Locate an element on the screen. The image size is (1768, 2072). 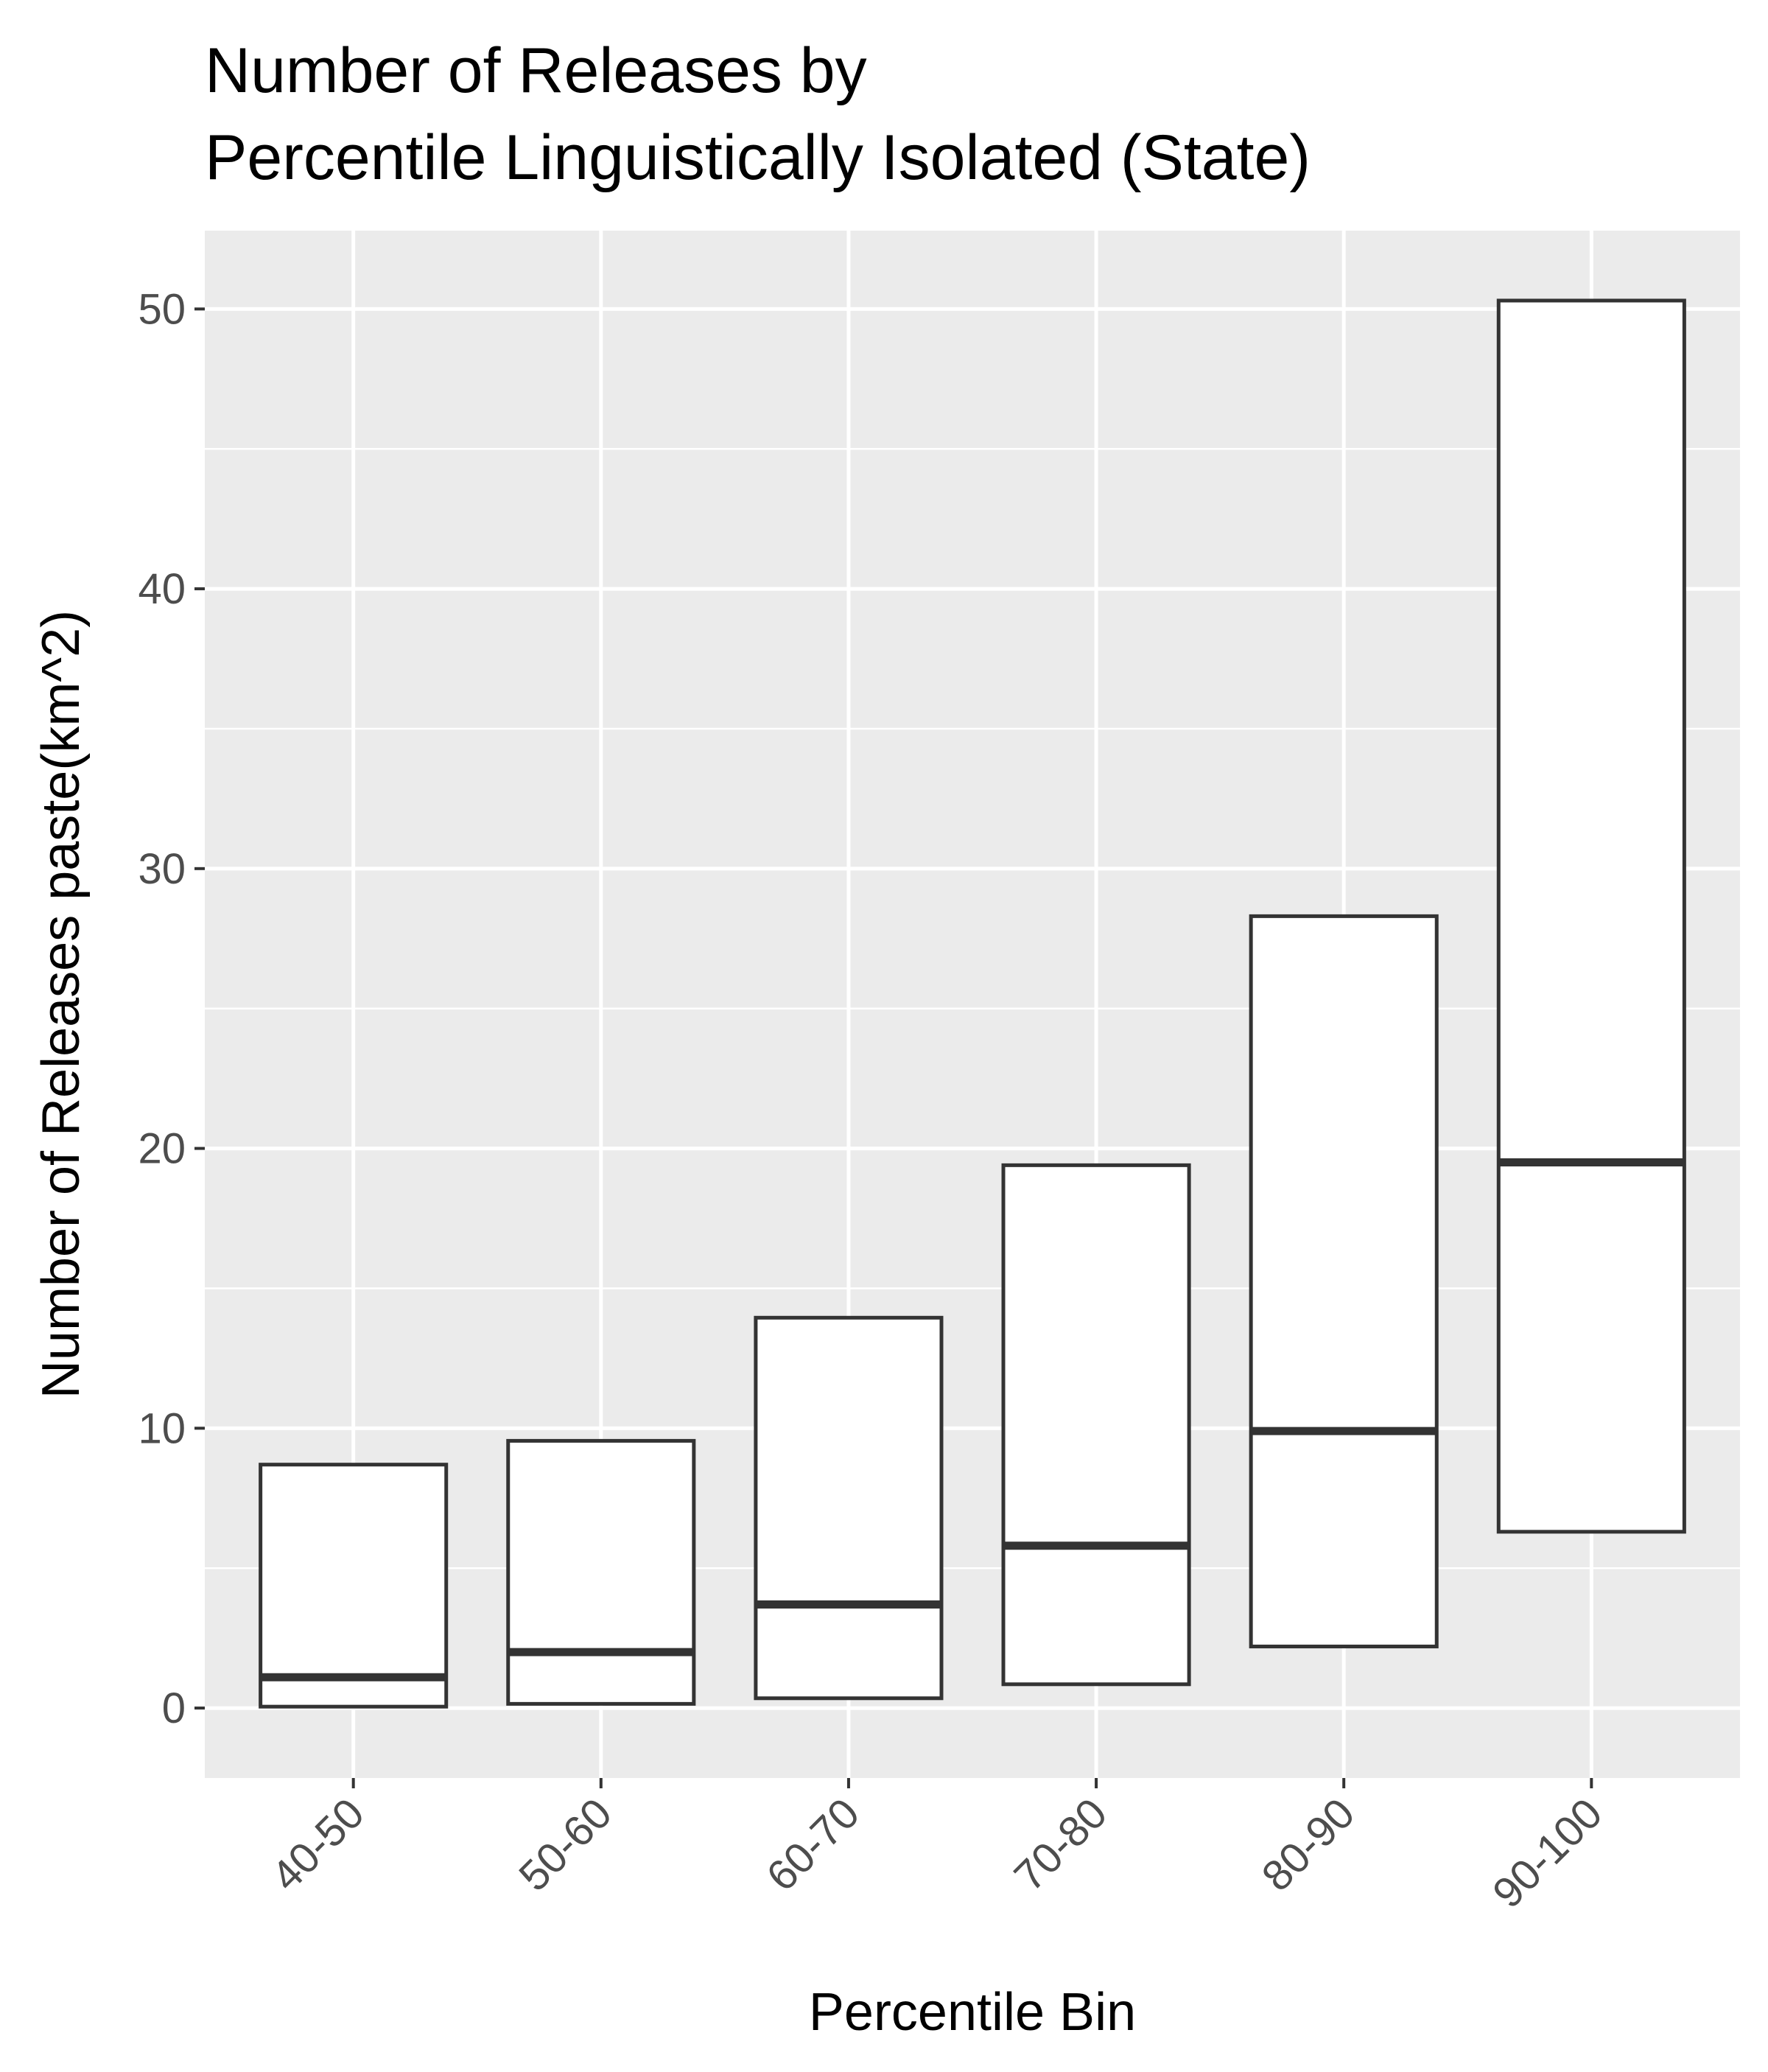
x-tick-label: 80-90 is located at coordinates (1309, 1844).